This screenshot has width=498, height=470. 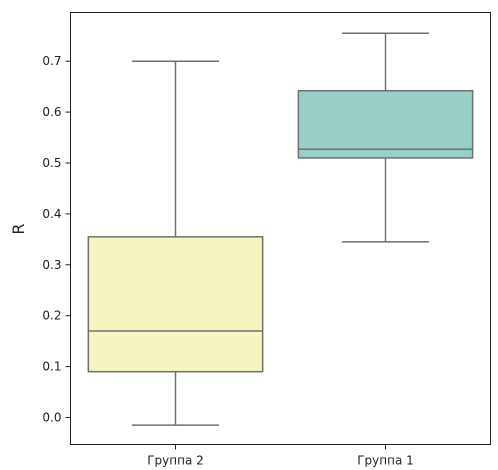 I want to click on x-axis: Группа 2 Группа 1, so click(x=280, y=456).